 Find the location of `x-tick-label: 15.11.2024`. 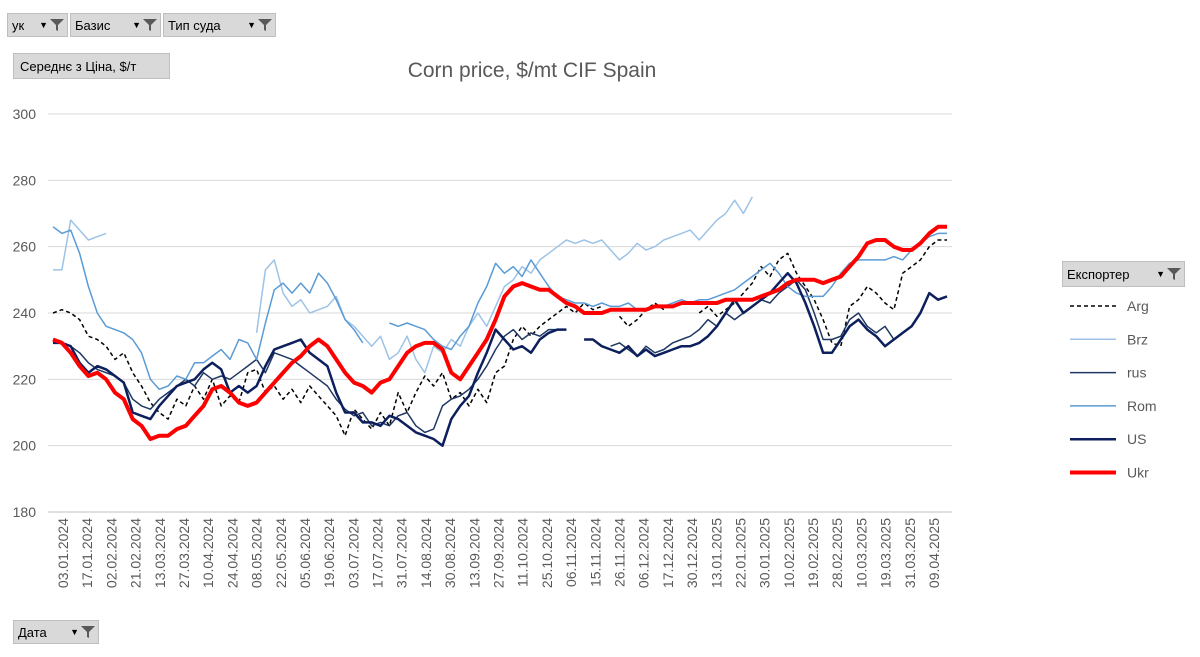

x-tick-label: 15.11.2024 is located at coordinates (595, 552).